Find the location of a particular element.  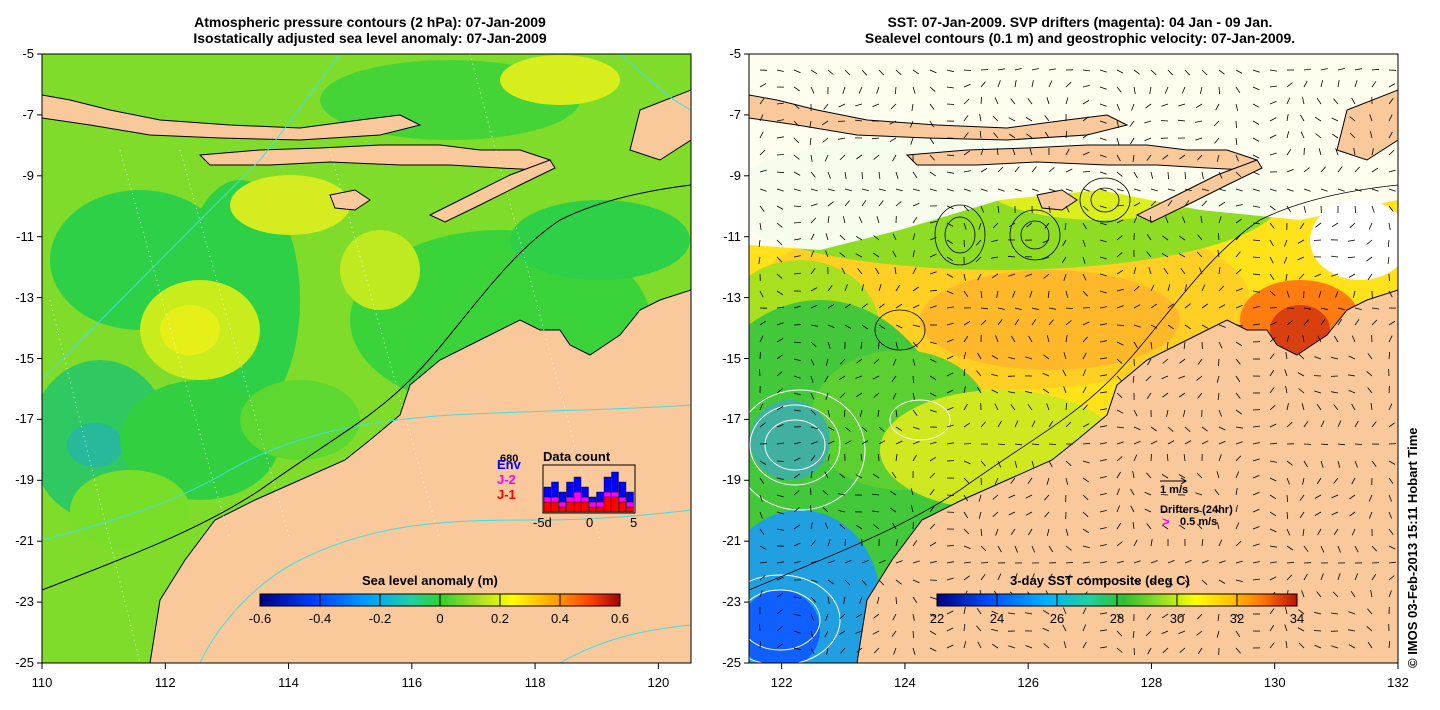

velocity-legend-label: 1 m/s is located at coordinates (1174, 490).